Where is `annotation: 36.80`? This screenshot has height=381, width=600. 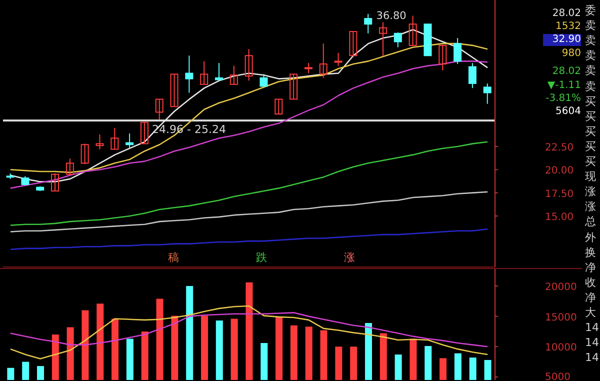 annotation: 36.80 is located at coordinates (391, 16).